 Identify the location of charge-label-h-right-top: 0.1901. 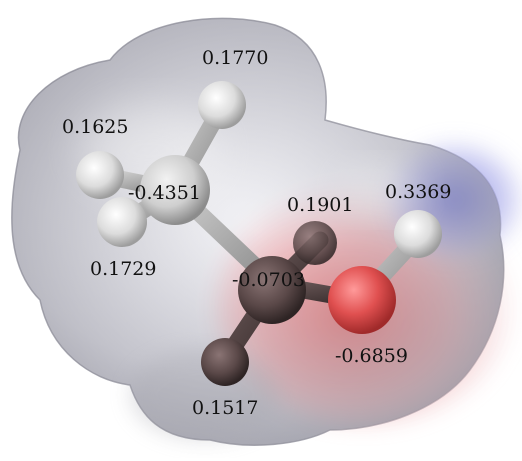
(320, 205).